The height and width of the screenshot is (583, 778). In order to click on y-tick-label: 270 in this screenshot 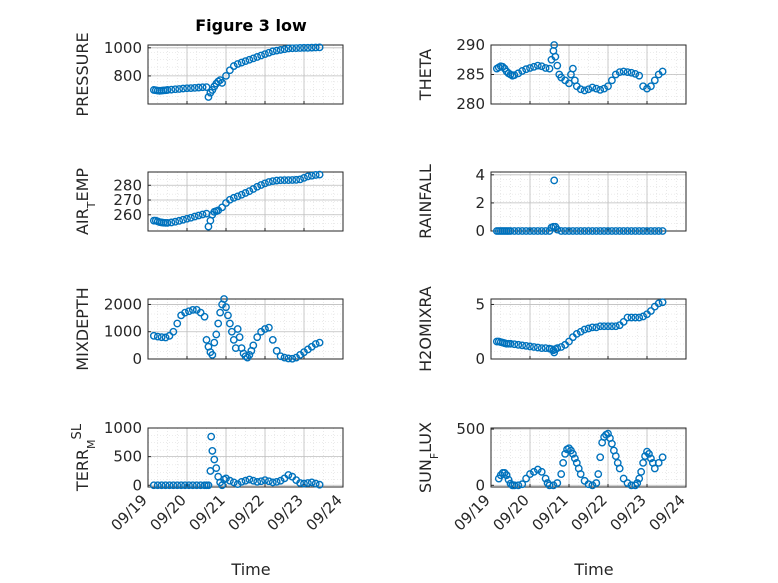, I will do `click(127, 200)`.